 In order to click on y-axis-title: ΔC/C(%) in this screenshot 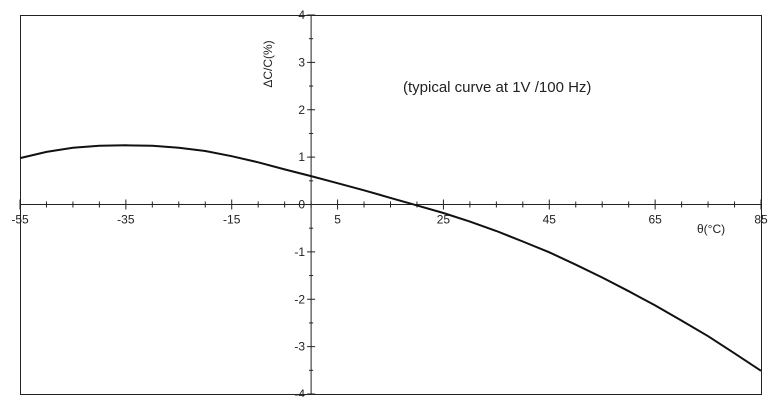, I will do `click(268, 63)`.